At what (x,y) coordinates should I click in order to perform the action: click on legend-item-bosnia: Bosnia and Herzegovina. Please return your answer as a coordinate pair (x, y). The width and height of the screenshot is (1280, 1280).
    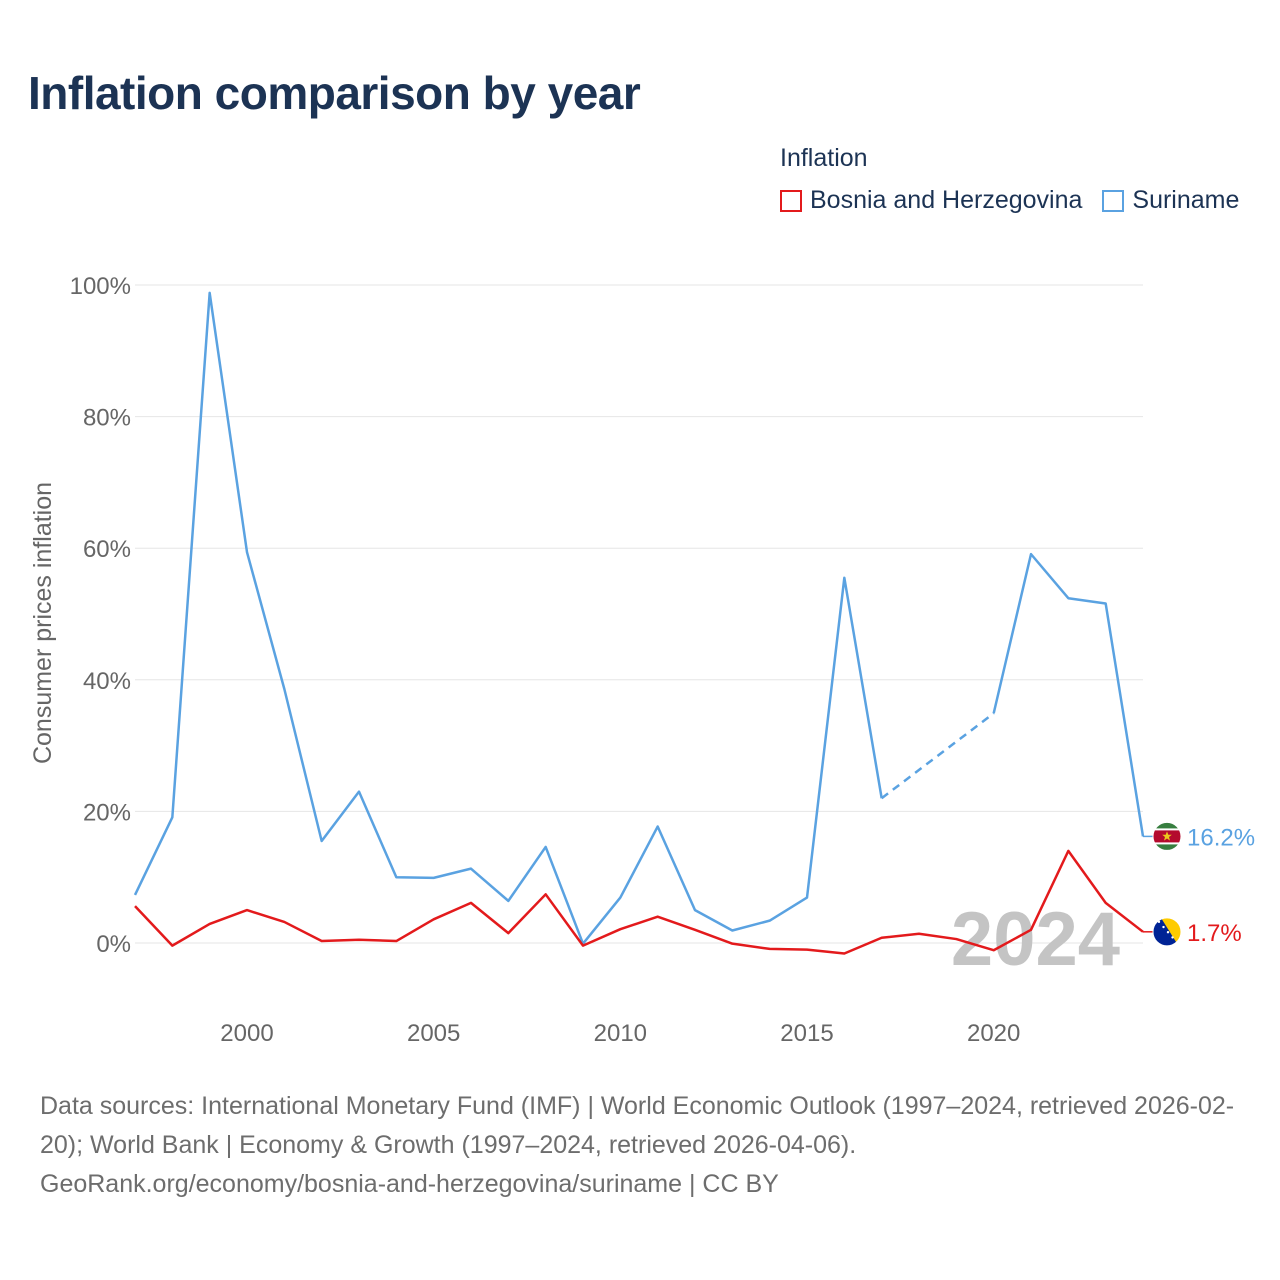
    Looking at the image, I should click on (931, 200).